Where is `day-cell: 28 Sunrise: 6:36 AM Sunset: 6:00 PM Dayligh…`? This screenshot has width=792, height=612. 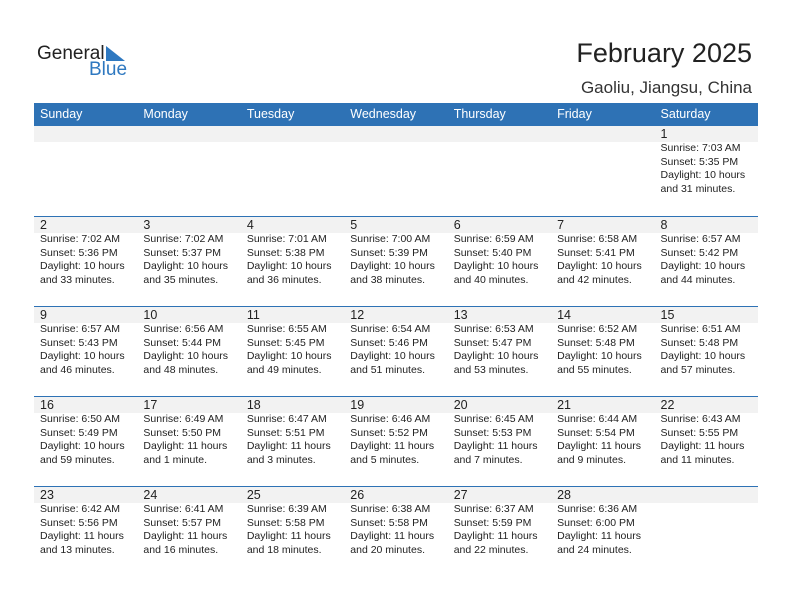 day-cell: 28 Sunrise: 6:36 AM Sunset: 6:00 PM Dayligh… is located at coordinates (602, 531).